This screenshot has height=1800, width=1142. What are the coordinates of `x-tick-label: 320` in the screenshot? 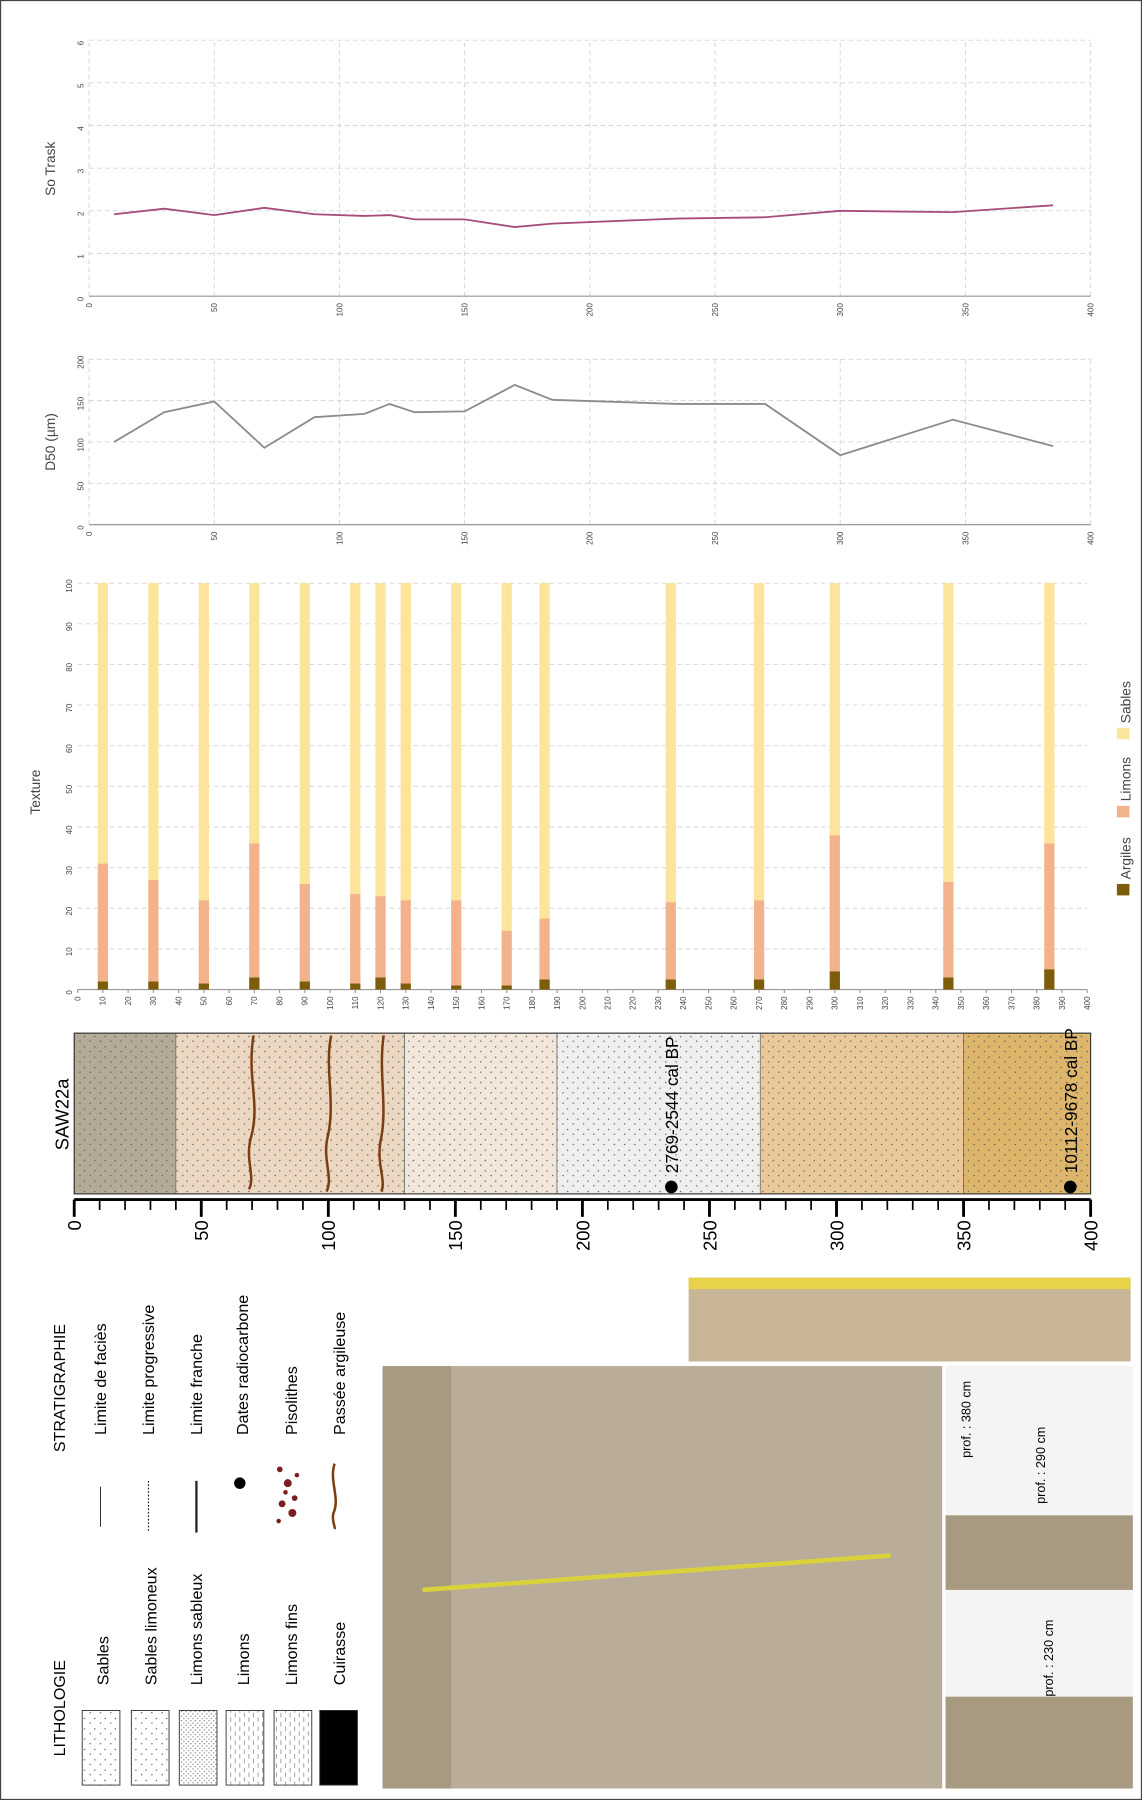 It's located at (885, 1003).